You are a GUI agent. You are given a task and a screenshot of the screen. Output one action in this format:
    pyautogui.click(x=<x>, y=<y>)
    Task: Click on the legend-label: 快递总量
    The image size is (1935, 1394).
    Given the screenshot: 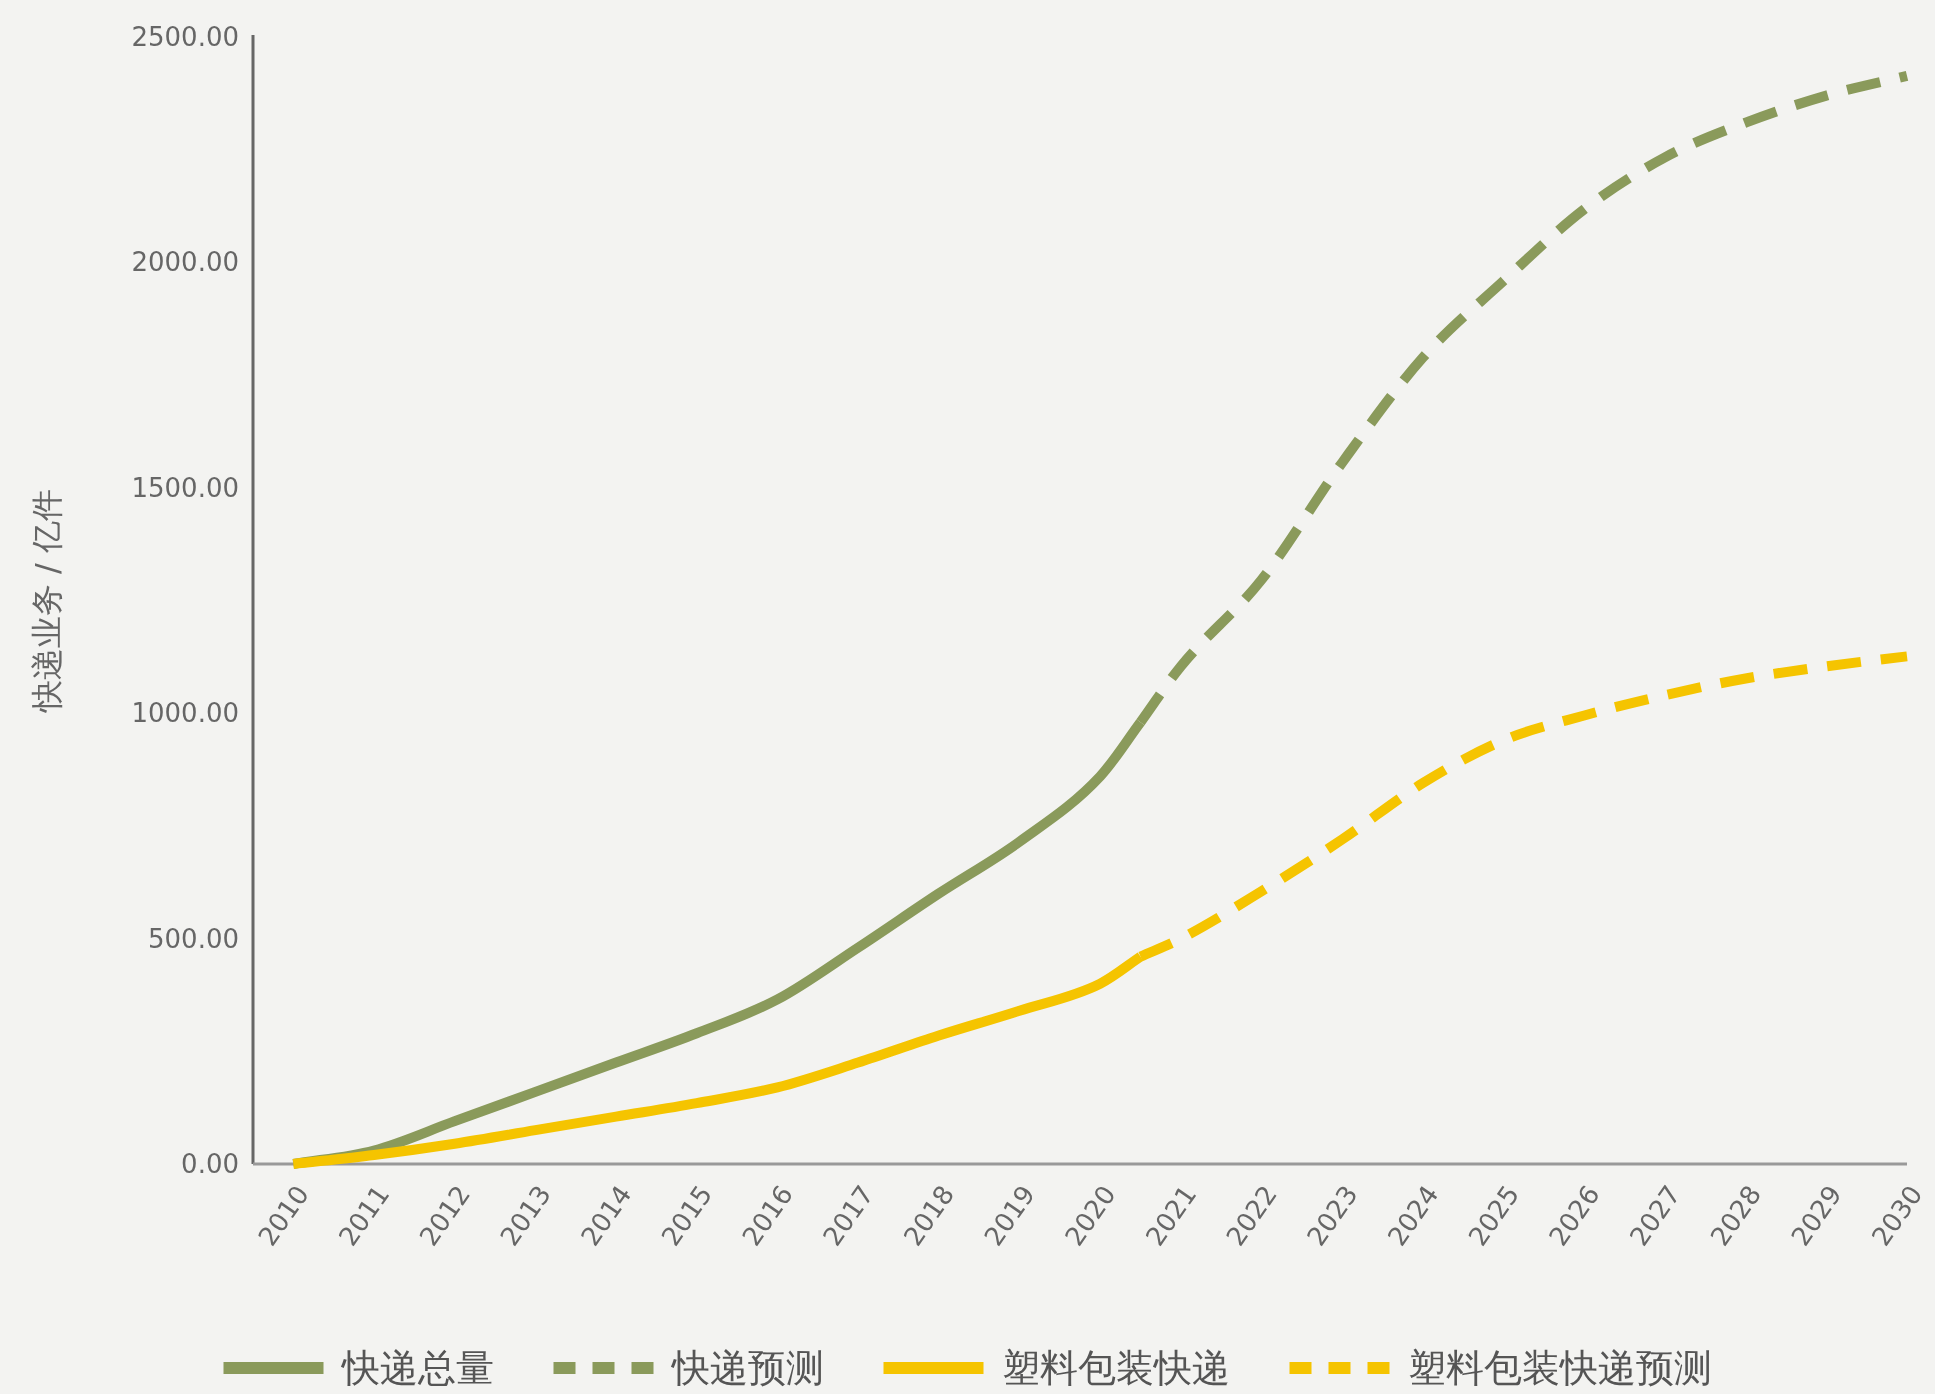 What is the action you would take?
    pyautogui.click(x=416, y=1368)
    